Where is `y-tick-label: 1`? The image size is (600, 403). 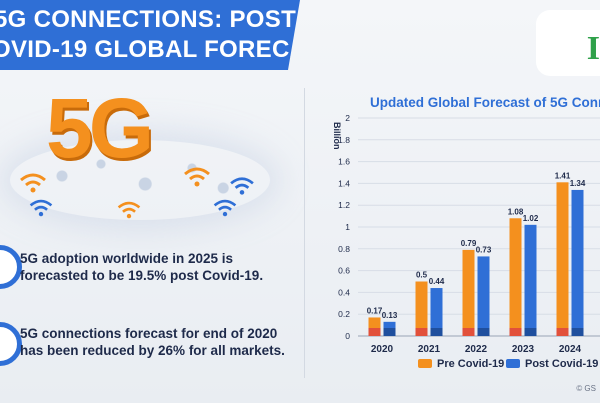 y-tick-label: 1 is located at coordinates (347, 227).